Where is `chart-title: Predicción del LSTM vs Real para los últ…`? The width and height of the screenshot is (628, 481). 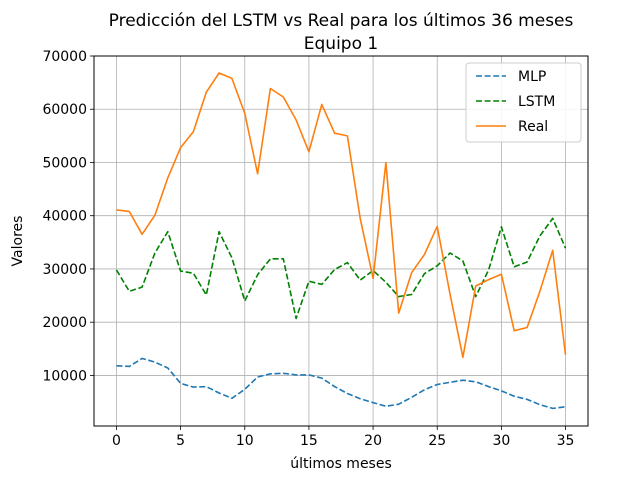
chart-title: Predicción del LSTM vs Real para los últ… is located at coordinates (341, 21).